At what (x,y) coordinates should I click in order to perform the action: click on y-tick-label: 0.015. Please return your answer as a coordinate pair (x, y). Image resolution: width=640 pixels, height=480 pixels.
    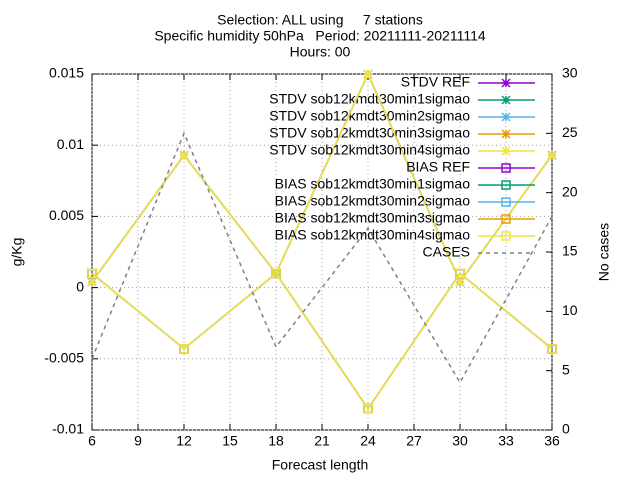
    Looking at the image, I should click on (66, 73).